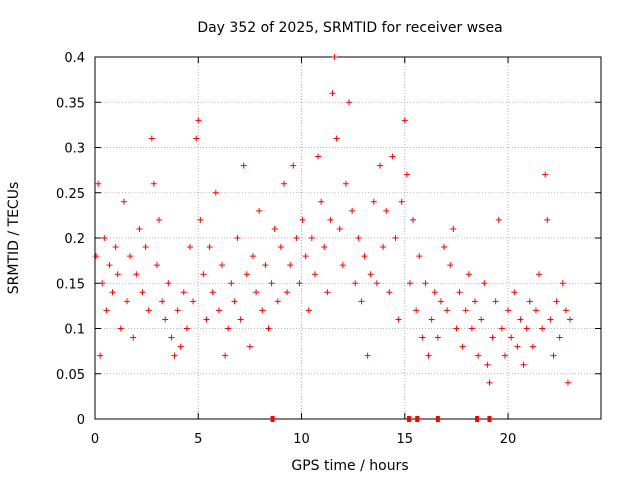  Describe the element at coordinates (70, 194) in the screenshot. I see `y-tick-label: 0.25` at that location.